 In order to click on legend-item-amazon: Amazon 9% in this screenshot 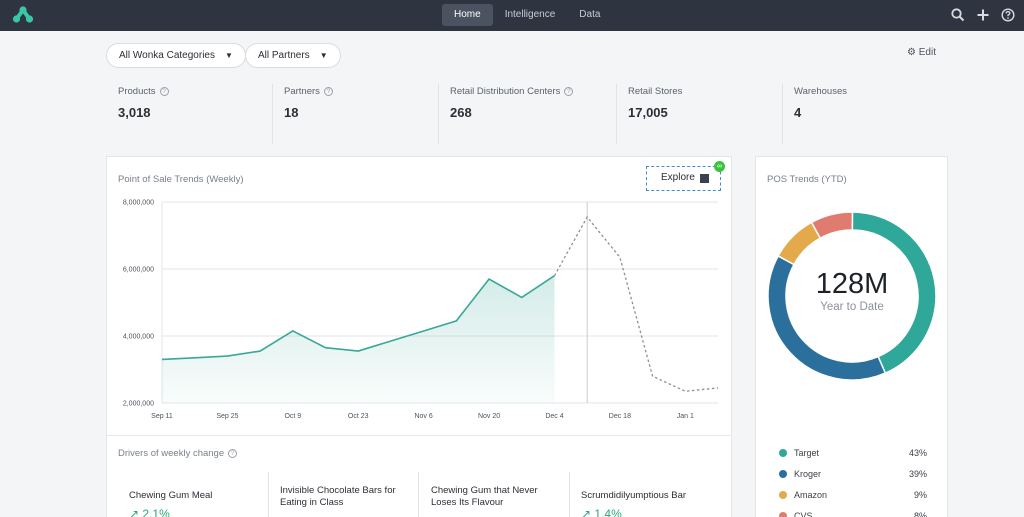, I will do `click(853, 496)`.